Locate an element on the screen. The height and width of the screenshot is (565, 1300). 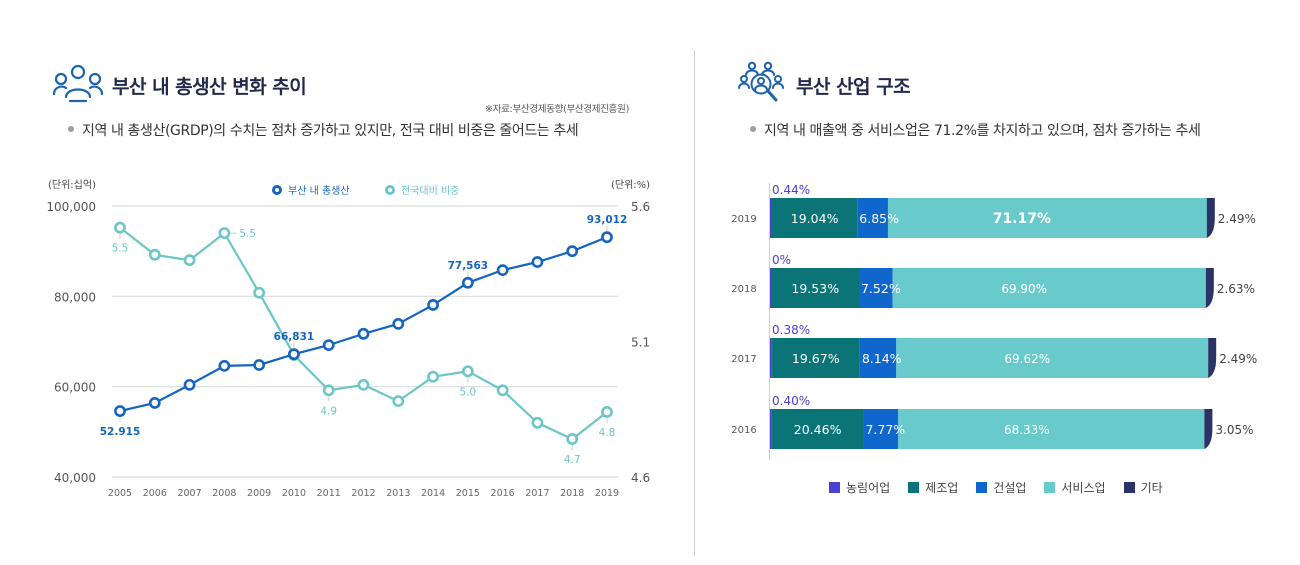
bar-chart-legend: 농림어업 제조업 건설업 서비스업 기타 is located at coordinates (996, 487).